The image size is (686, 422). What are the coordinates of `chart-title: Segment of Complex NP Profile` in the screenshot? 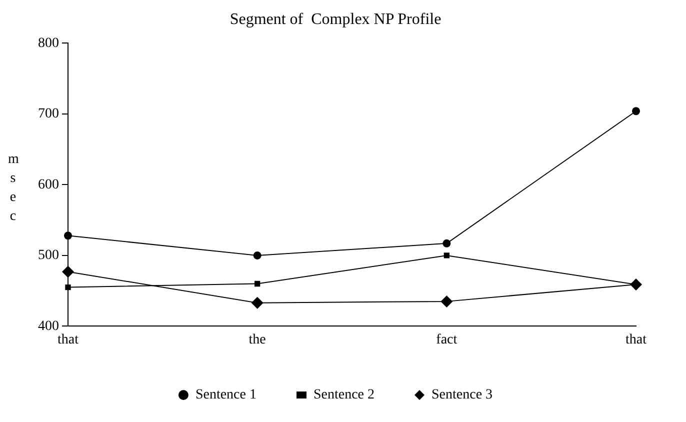 It's located at (336, 19).